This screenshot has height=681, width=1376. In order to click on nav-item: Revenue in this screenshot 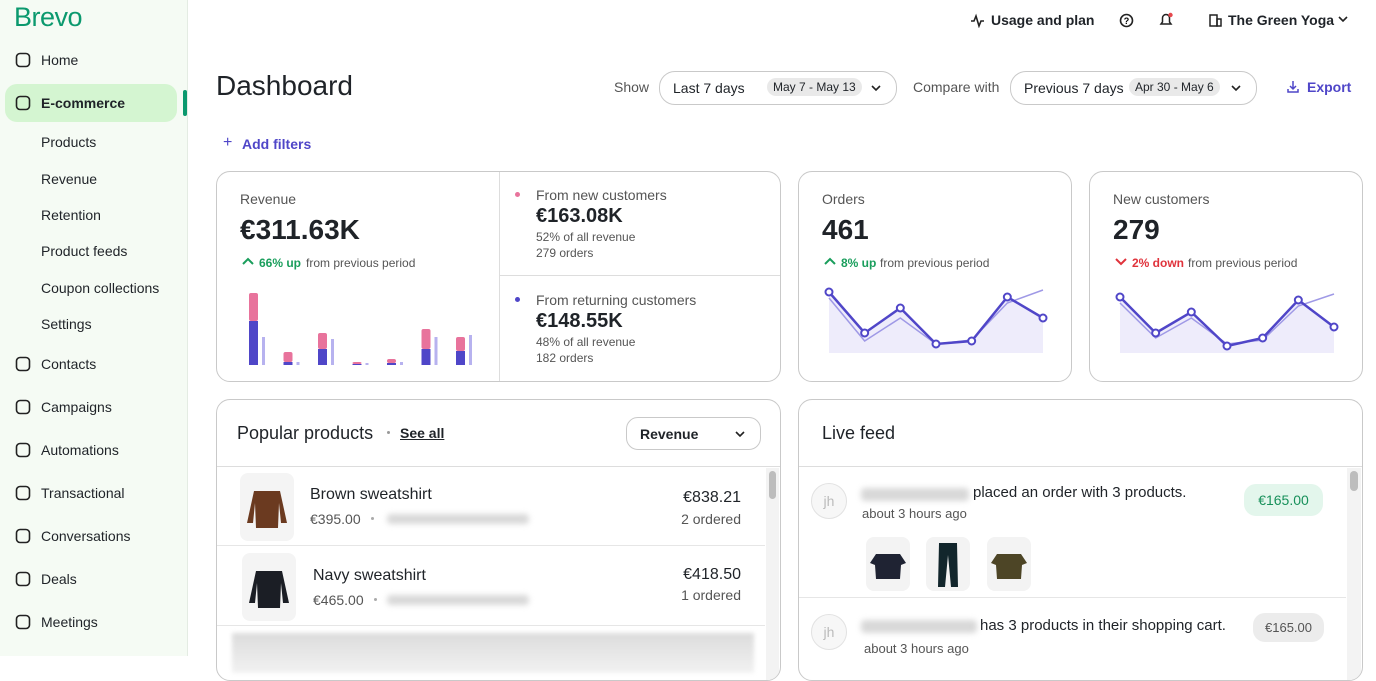, I will do `click(69, 179)`.